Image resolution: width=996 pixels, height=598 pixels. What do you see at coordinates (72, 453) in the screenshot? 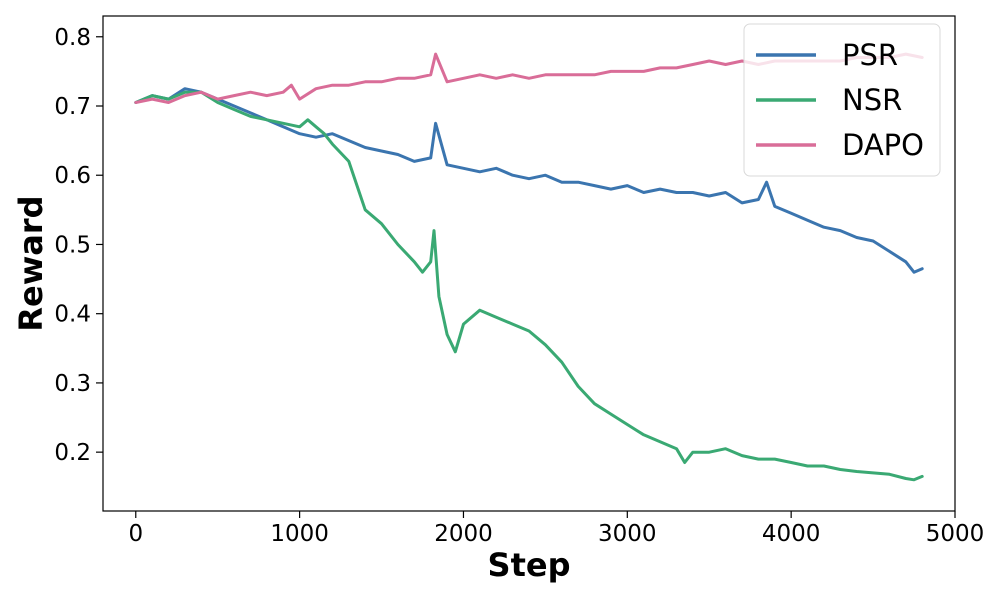
I see `y-tick-label: 0.2` at bounding box center [72, 453].